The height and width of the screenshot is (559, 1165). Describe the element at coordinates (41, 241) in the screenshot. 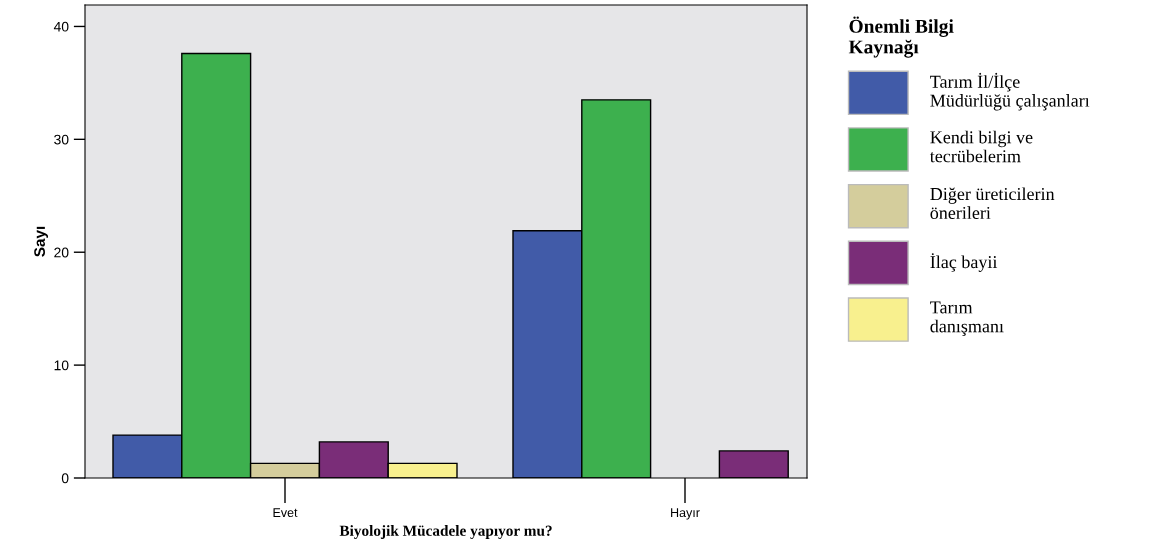

I see `y-axis-title: Sayı` at that location.